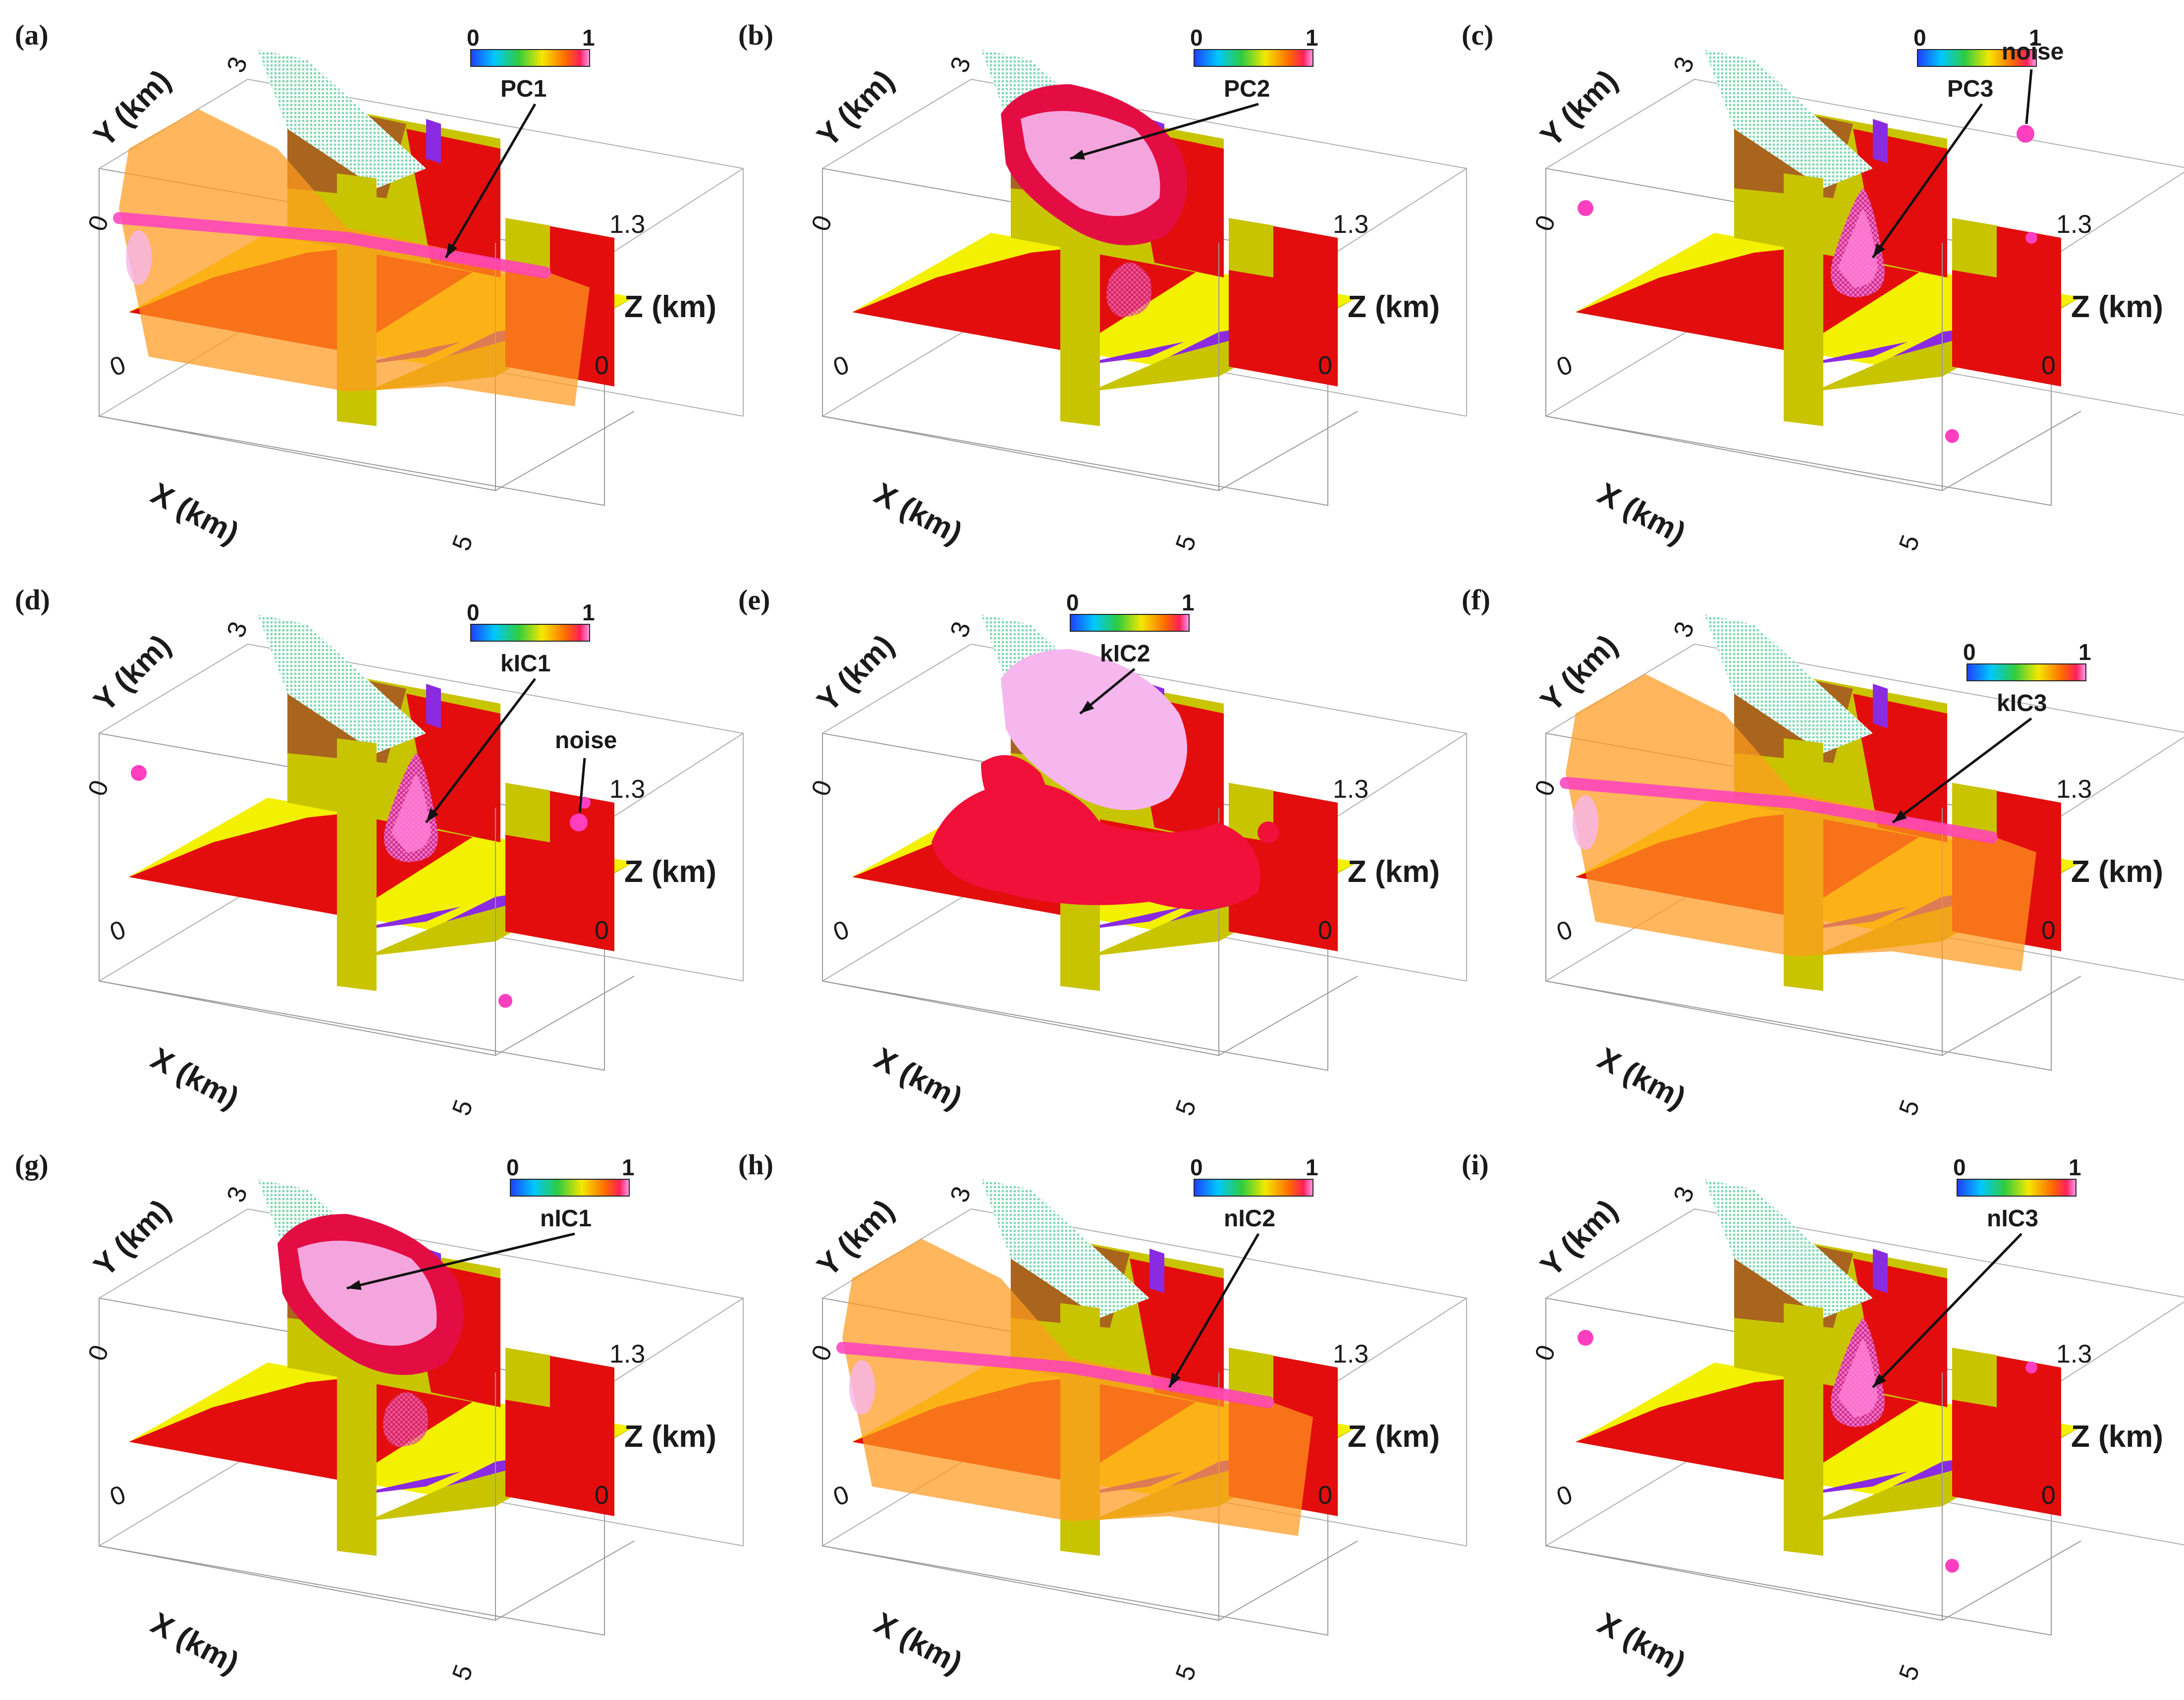 Image resolution: width=2184 pixels, height=1700 pixels. I want to click on panel-label: (a), so click(32, 35).